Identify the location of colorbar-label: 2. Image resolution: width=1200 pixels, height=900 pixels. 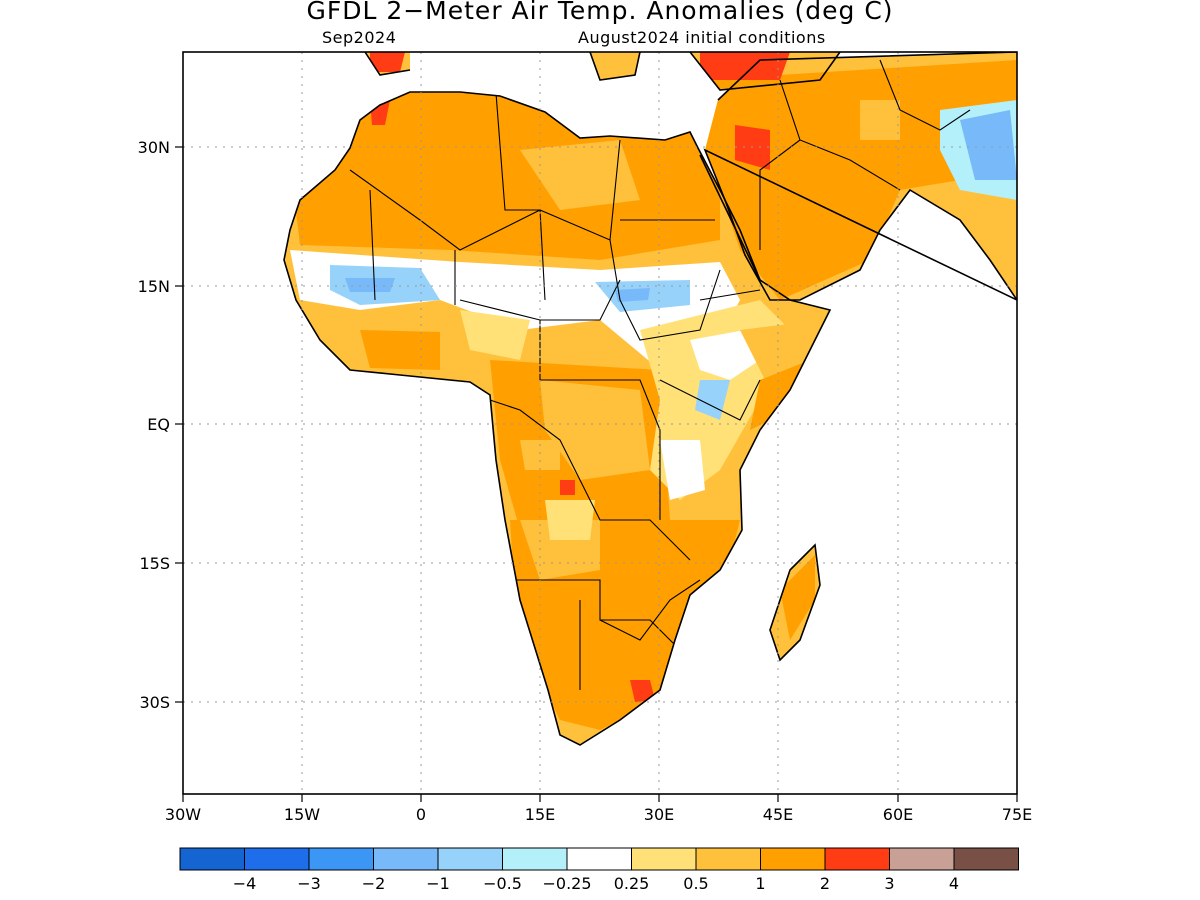
(825, 883).